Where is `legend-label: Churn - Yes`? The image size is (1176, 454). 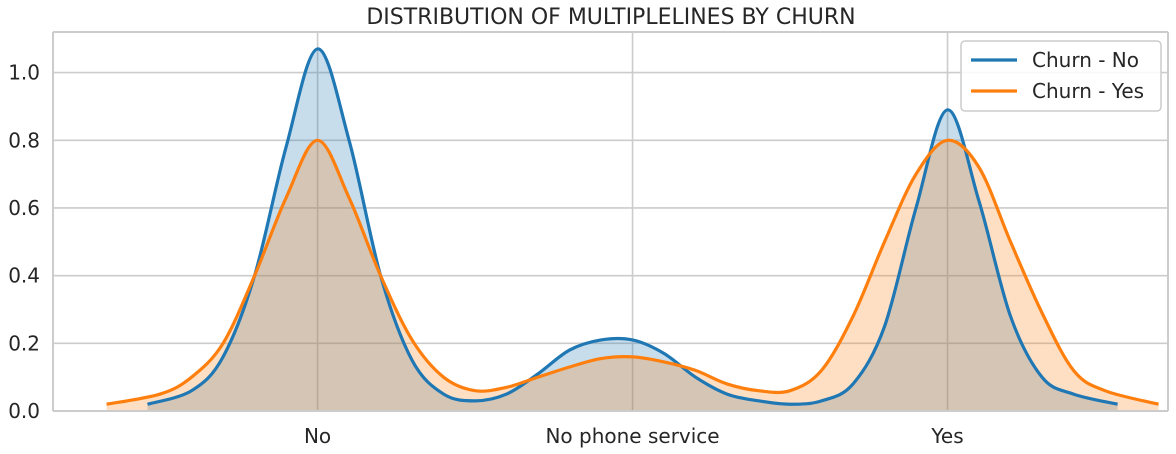 legend-label: Churn - Yes is located at coordinates (1088, 91).